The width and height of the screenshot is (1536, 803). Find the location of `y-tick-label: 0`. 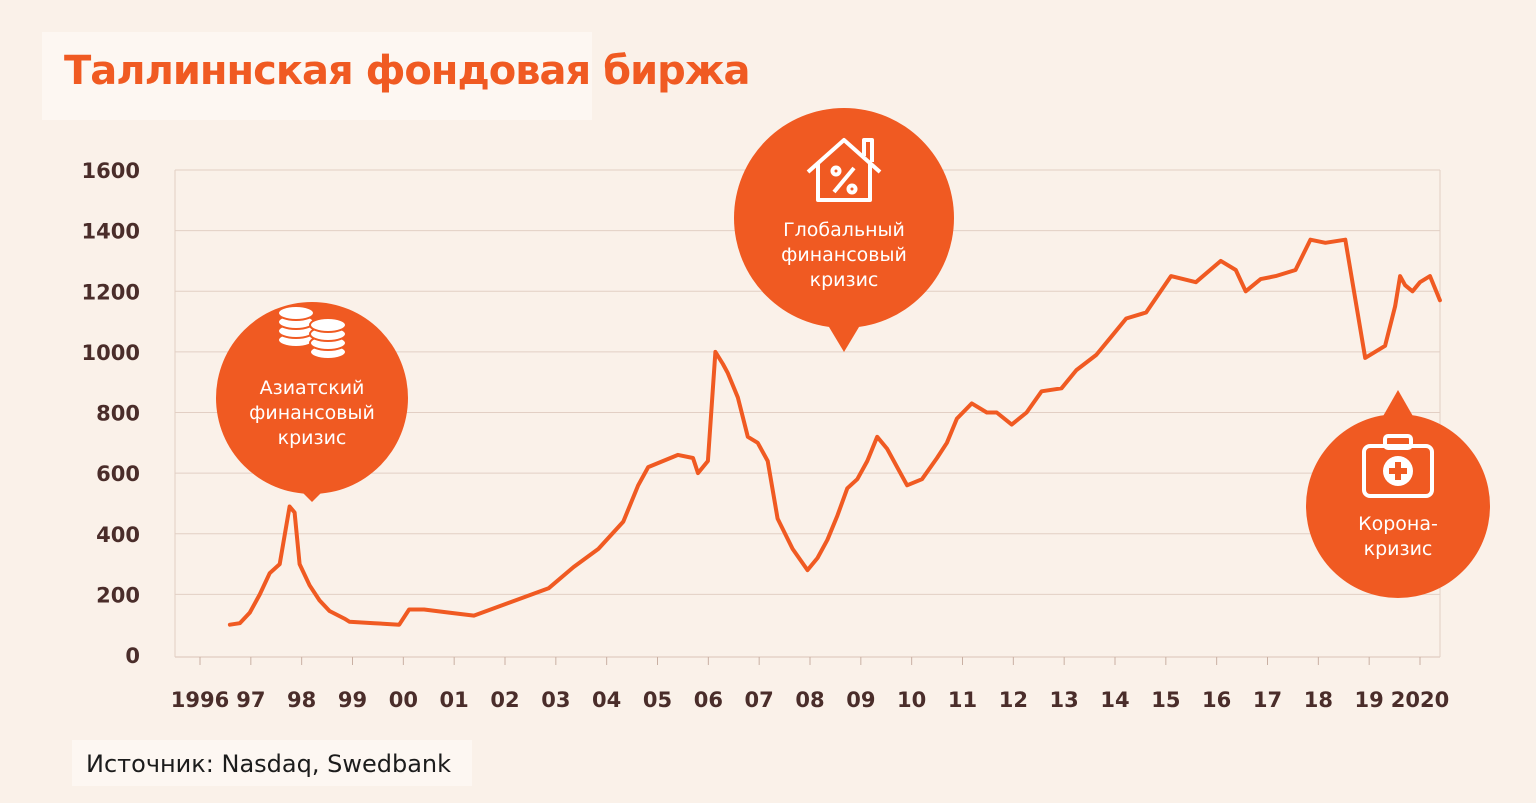

y-tick-label: 0 is located at coordinates (132, 656).